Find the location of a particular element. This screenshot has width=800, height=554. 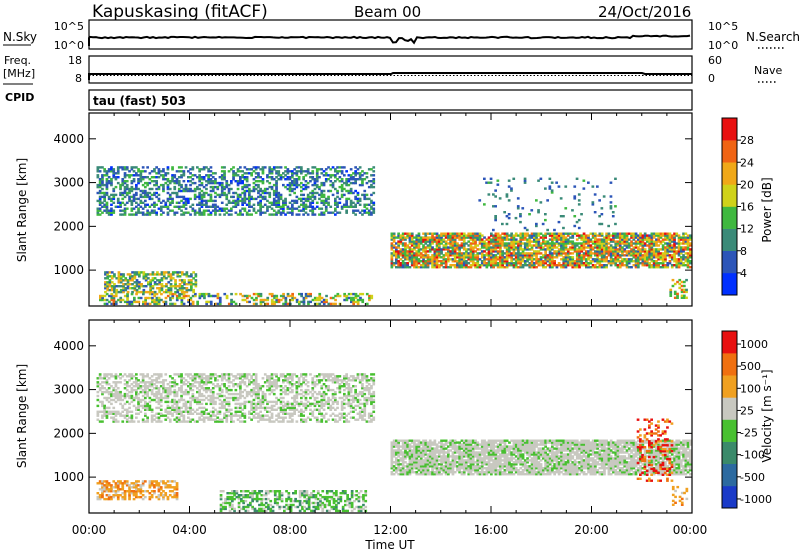

y-tick-label: 3000 is located at coordinates (68, 183).